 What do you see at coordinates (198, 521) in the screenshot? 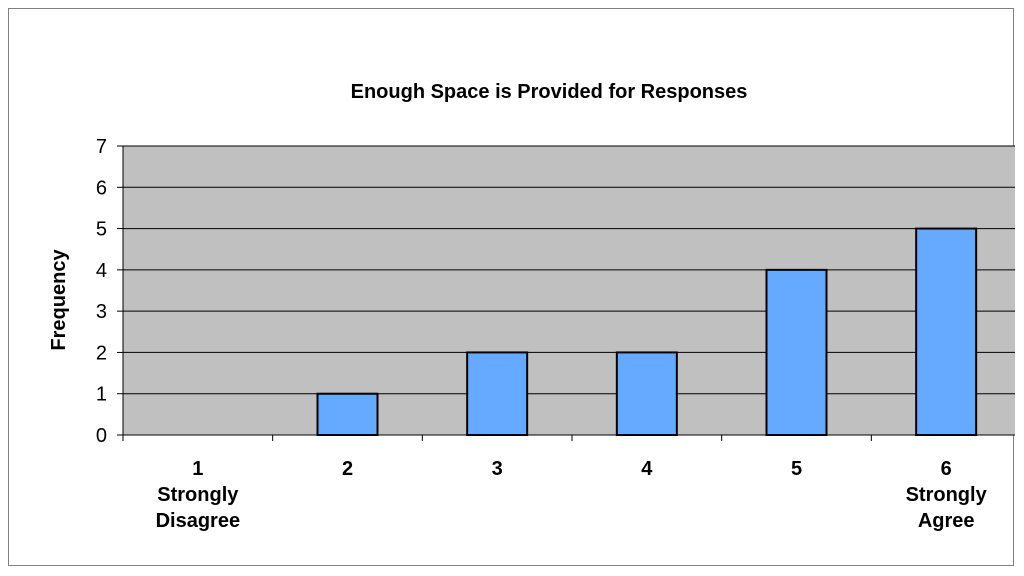
I see `x-tick-label-1-line-3: Disagree` at bounding box center [198, 521].